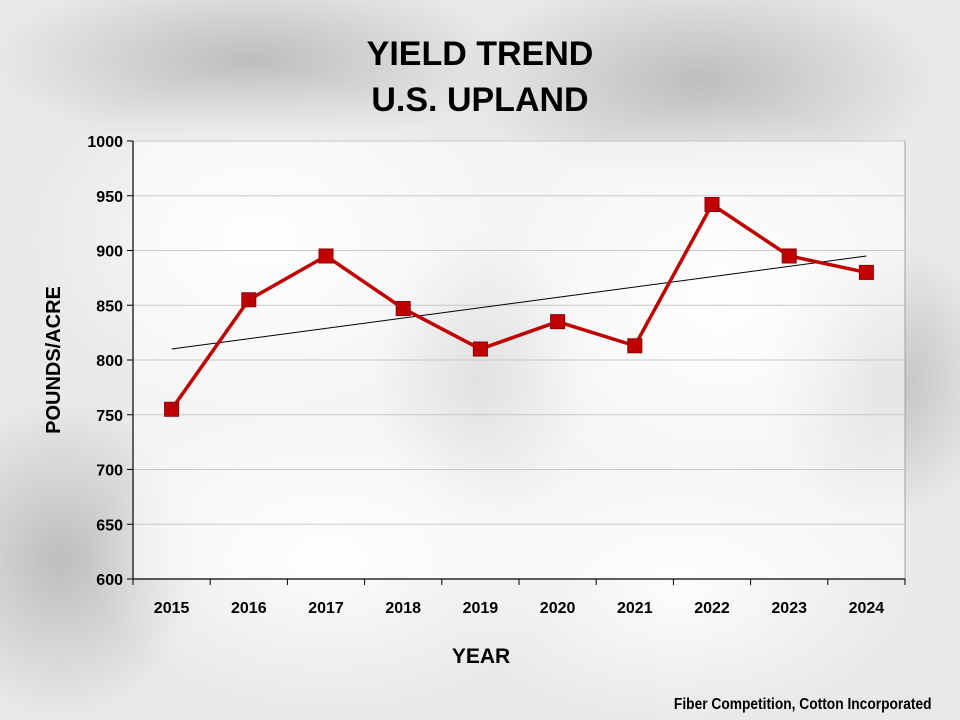  I want to click on x-tick-label: 2024, so click(867, 608).